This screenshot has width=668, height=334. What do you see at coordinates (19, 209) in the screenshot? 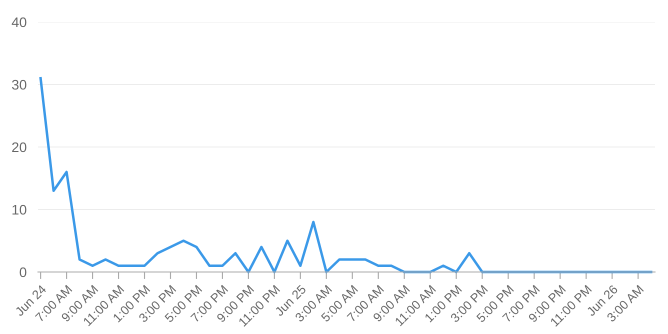
I see `y-tick-label: 10` at bounding box center [19, 209].